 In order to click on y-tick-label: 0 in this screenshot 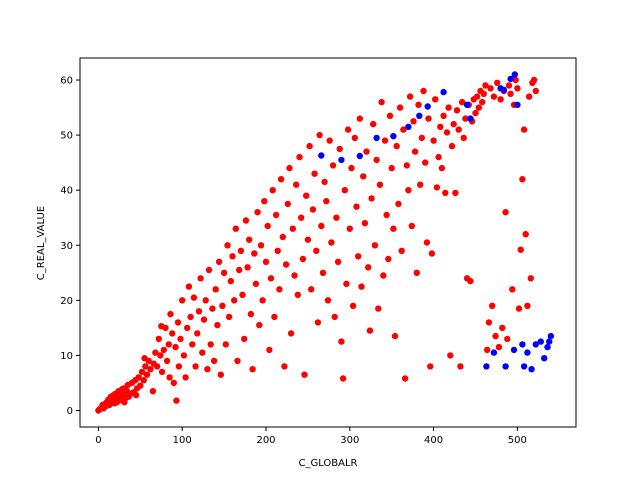, I will do `click(70, 411)`.